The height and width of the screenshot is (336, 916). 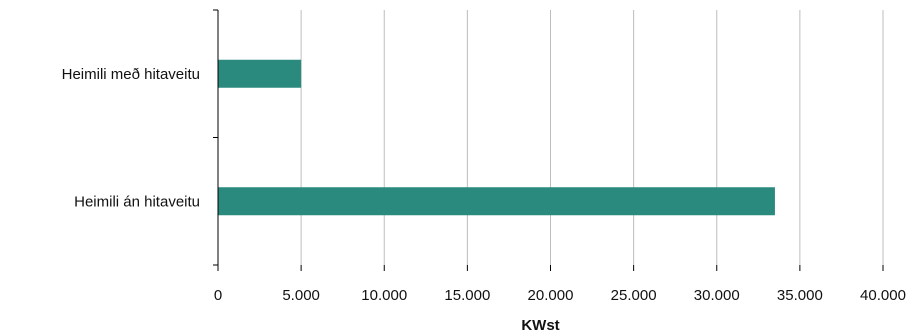 What do you see at coordinates (883, 295) in the screenshot?
I see `x-tick-label: 40.000` at bounding box center [883, 295].